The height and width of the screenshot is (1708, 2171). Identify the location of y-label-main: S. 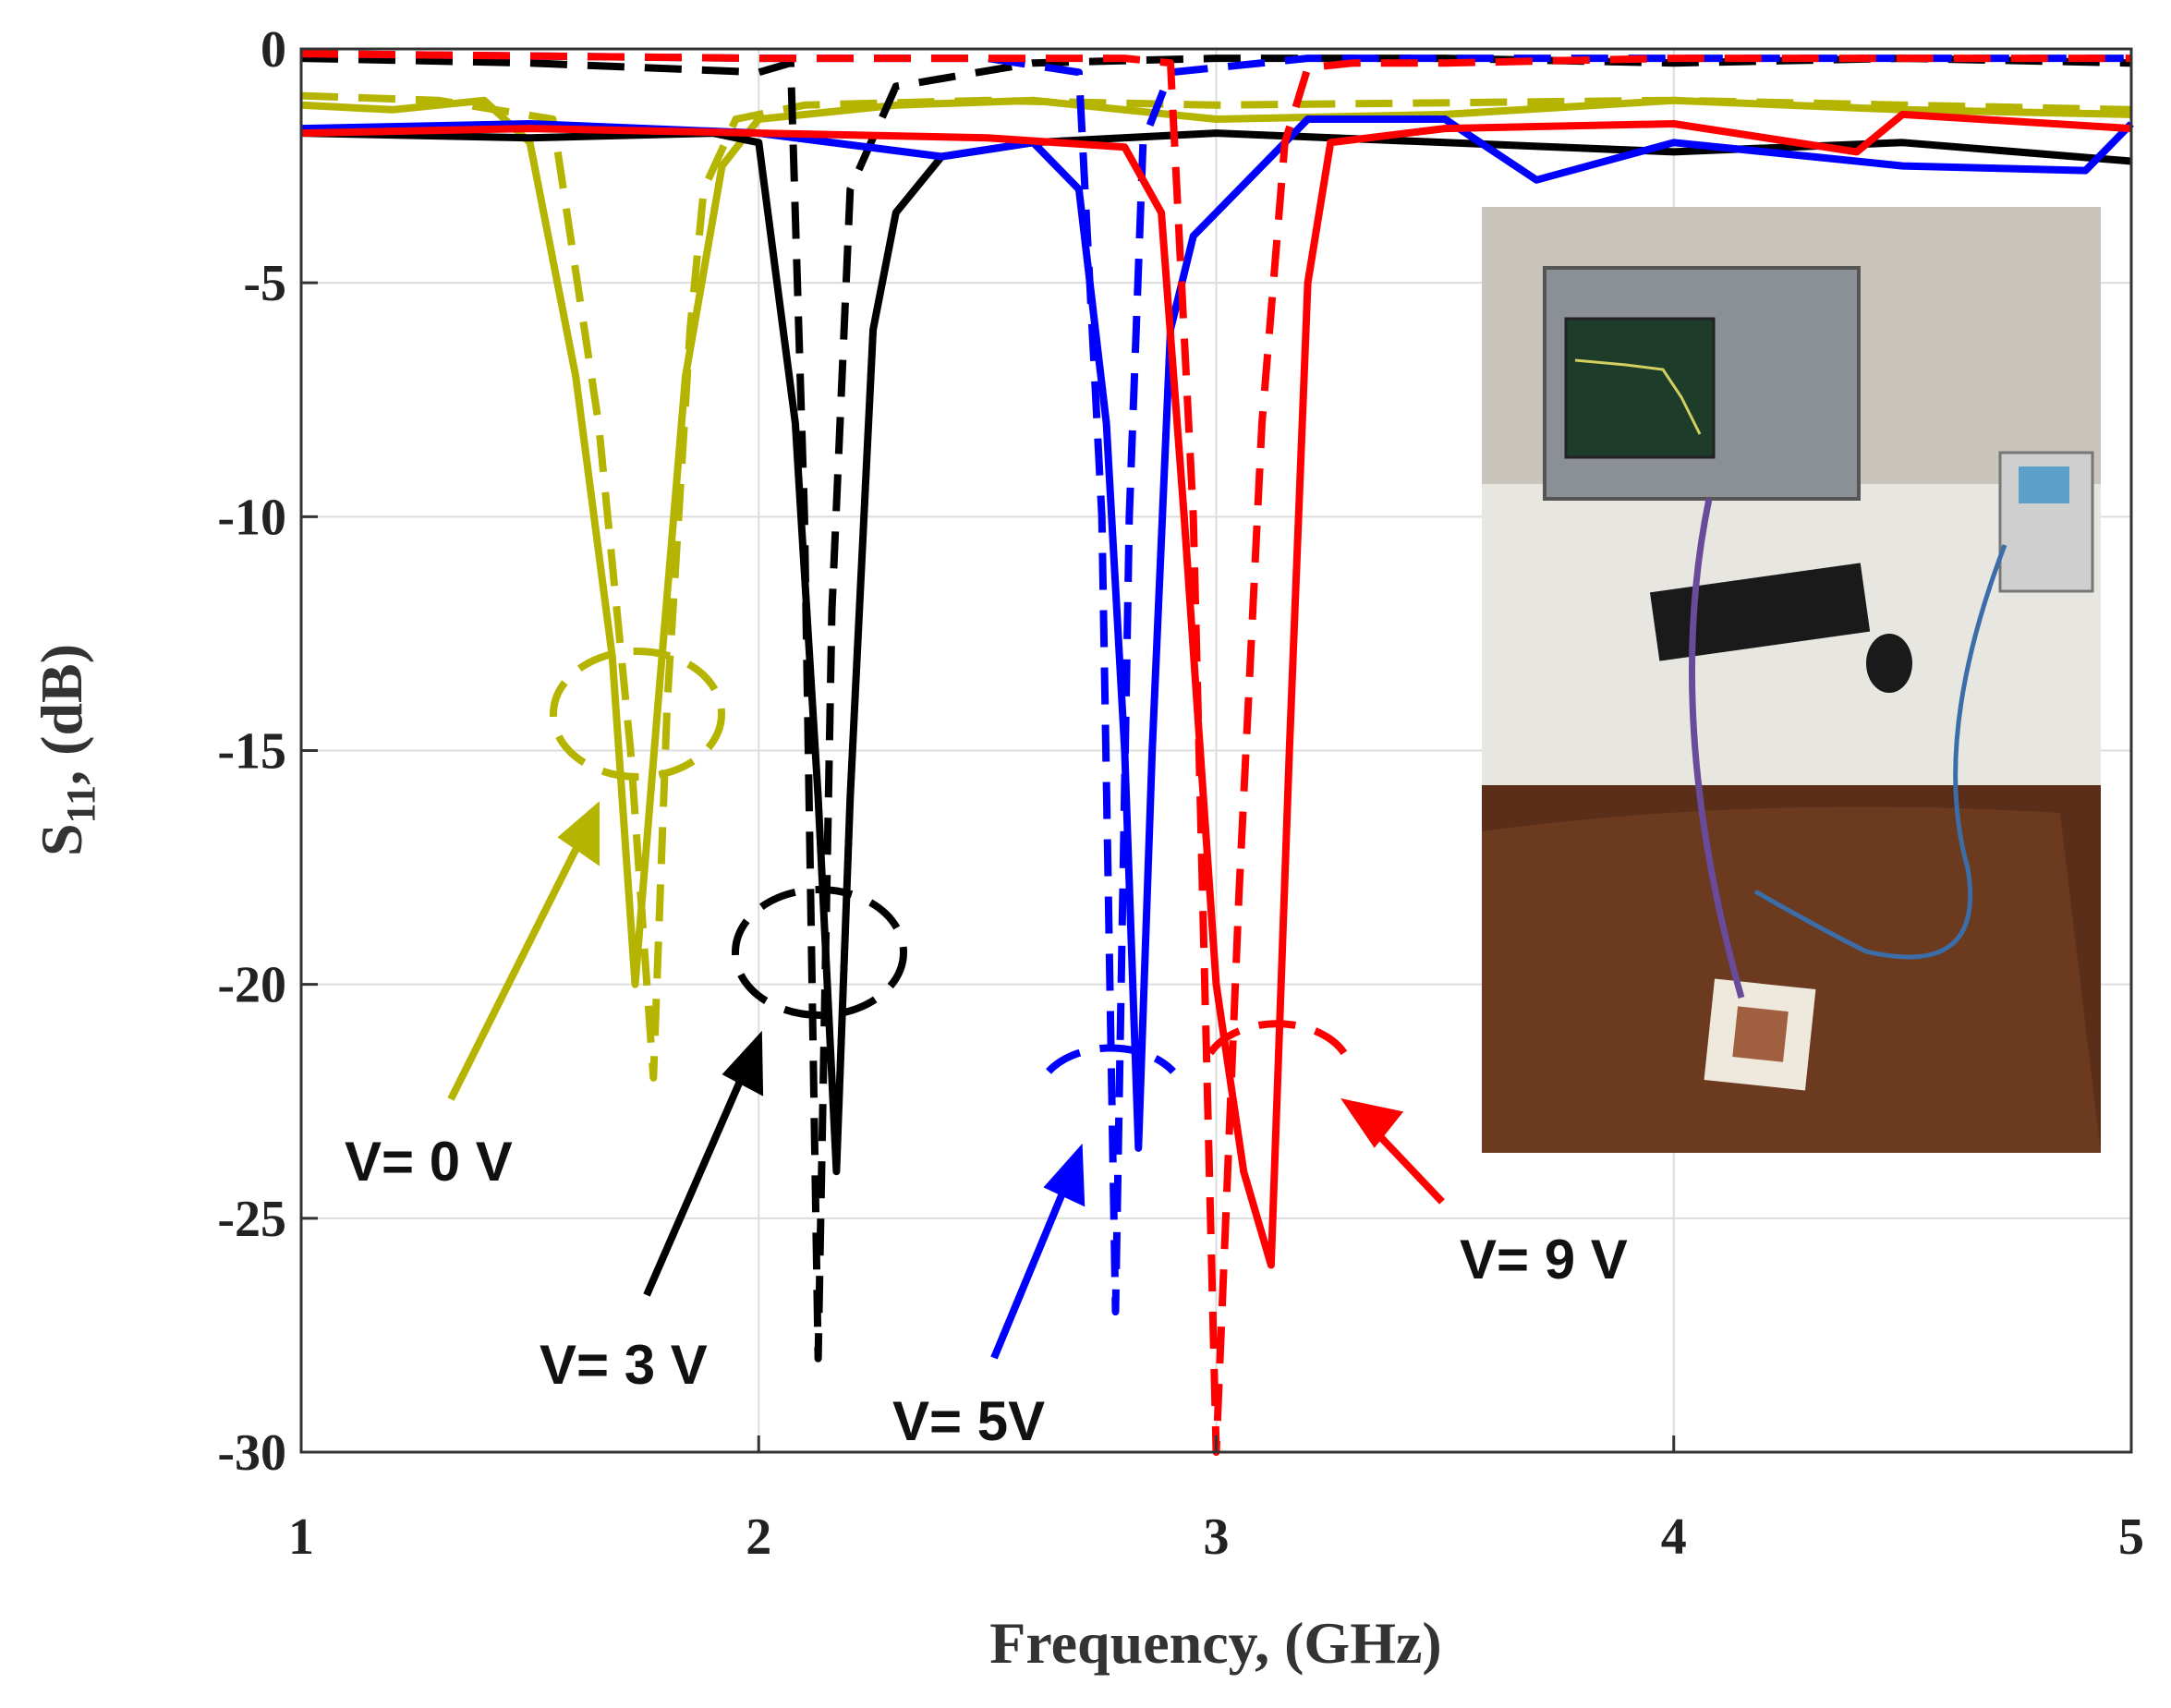
(61, 839).